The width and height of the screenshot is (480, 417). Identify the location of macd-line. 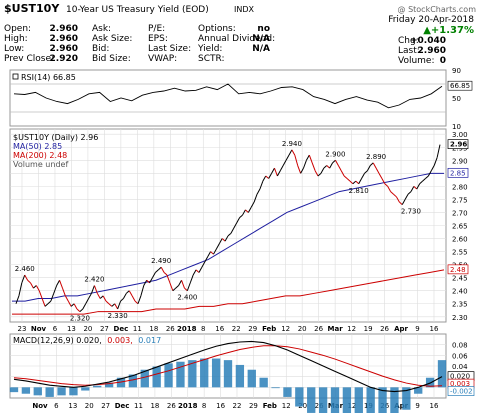
(228, 366).